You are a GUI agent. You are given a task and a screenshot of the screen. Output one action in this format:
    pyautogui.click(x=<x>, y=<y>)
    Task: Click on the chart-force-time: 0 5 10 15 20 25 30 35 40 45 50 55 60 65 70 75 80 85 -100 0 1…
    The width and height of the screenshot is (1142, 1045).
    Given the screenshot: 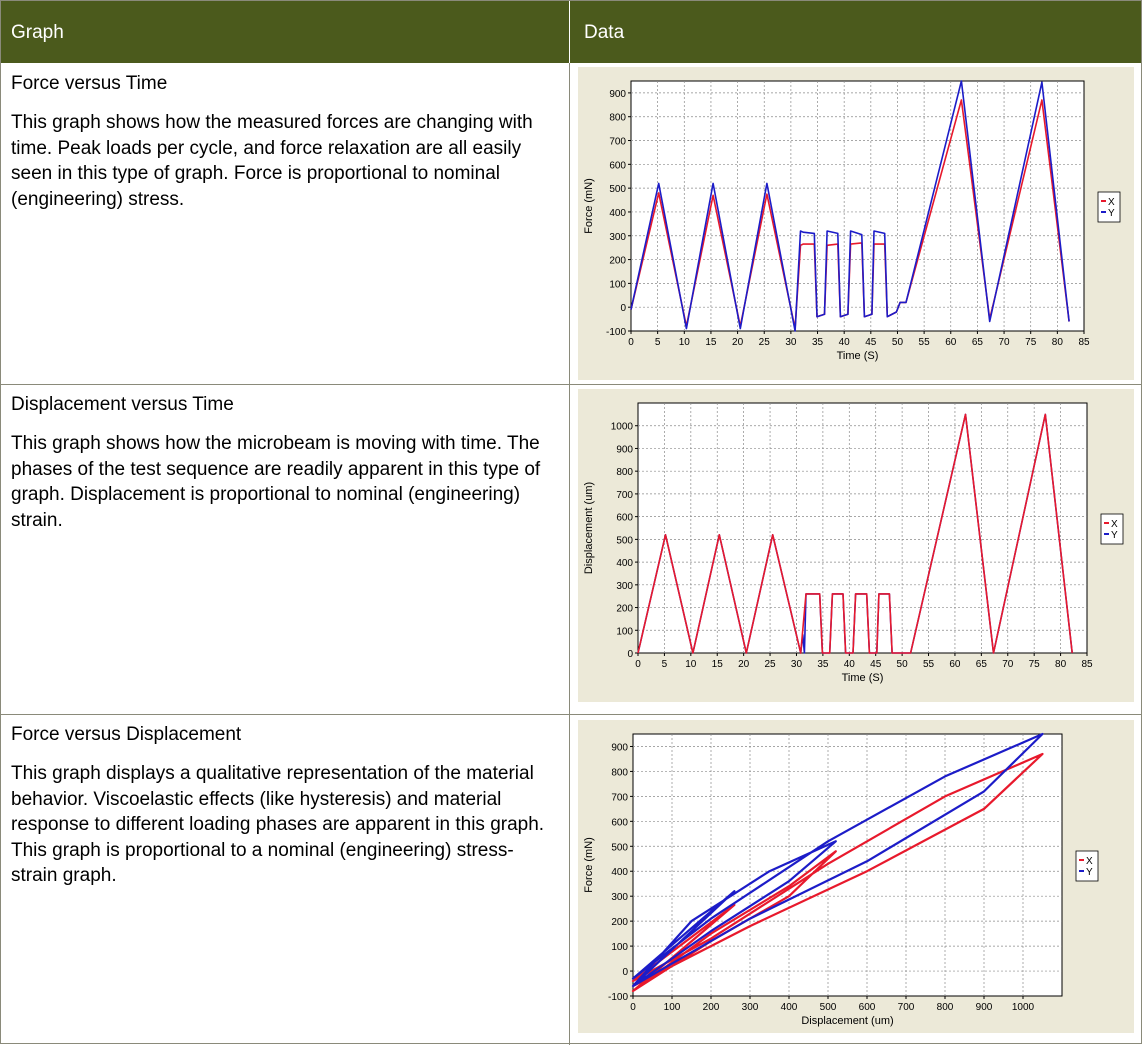 What is the action you would take?
    pyautogui.click(x=856, y=223)
    